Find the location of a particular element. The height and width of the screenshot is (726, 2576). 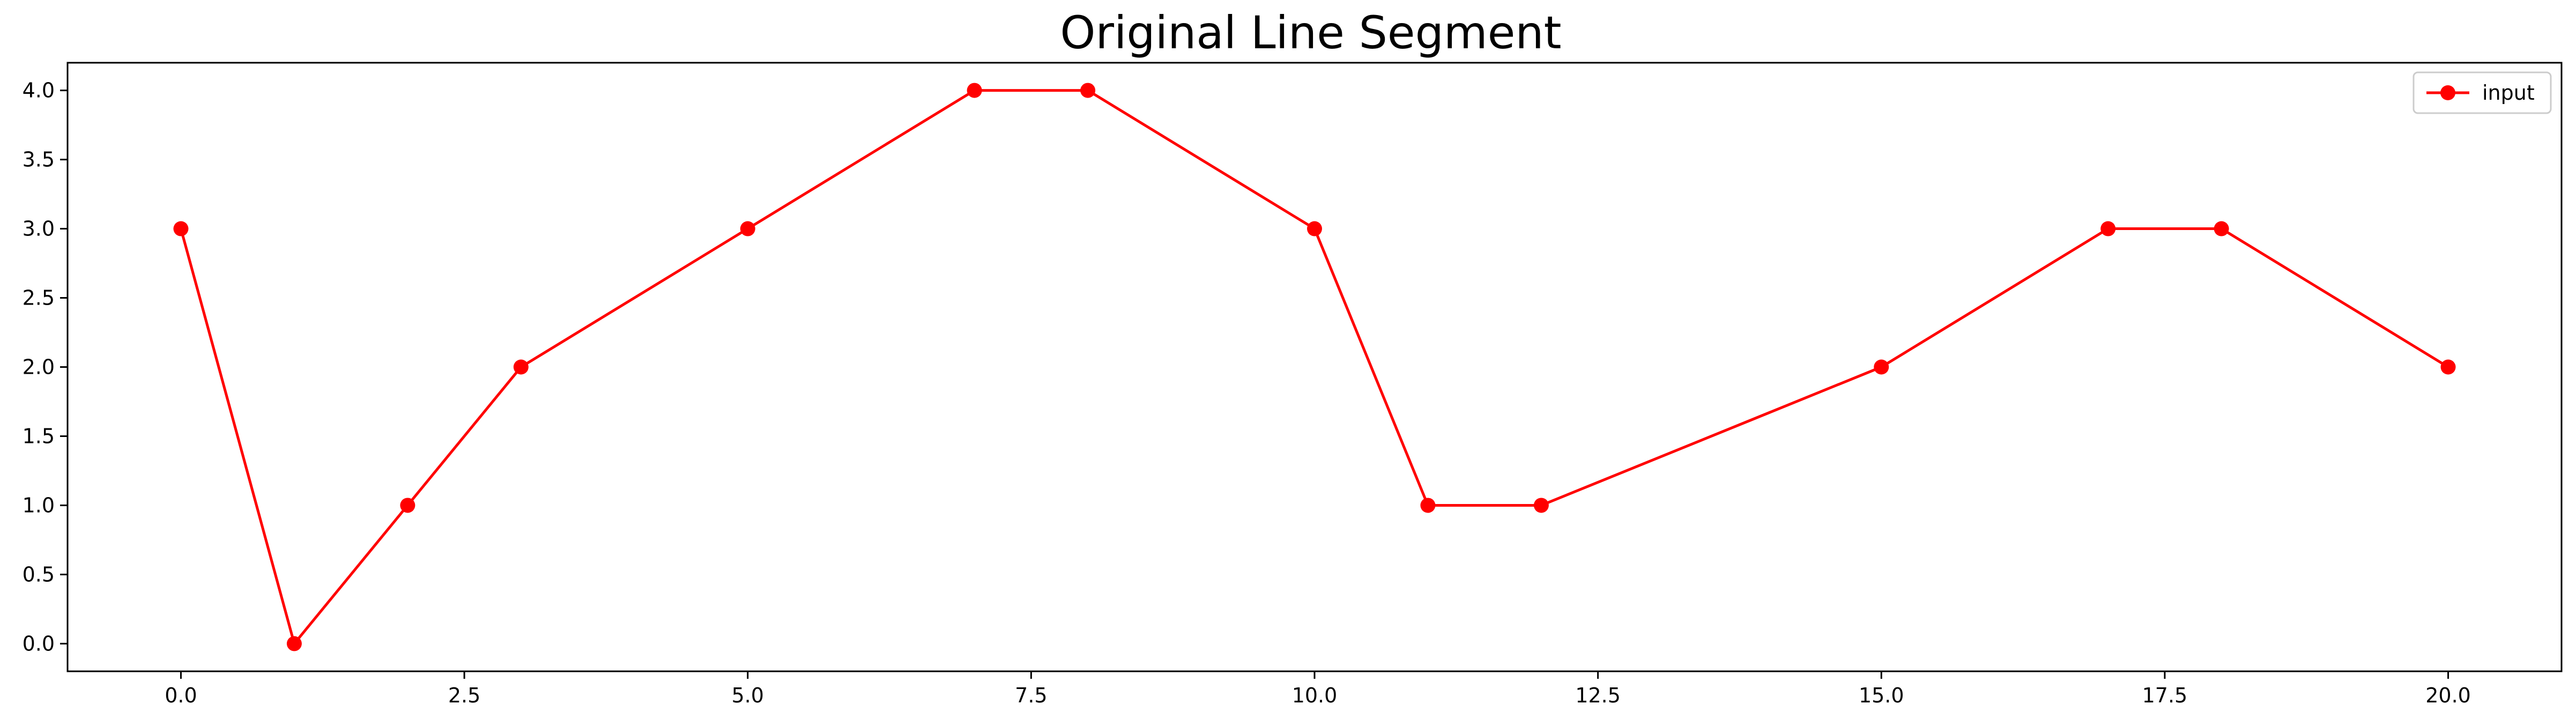

y-tick-label: 0.0 is located at coordinates (39, 643).